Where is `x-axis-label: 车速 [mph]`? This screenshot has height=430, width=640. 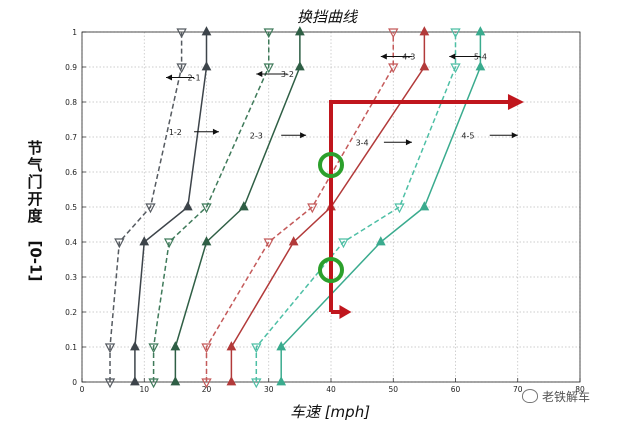
x-axis-label: 车速 [mph] is located at coordinates (330, 412).